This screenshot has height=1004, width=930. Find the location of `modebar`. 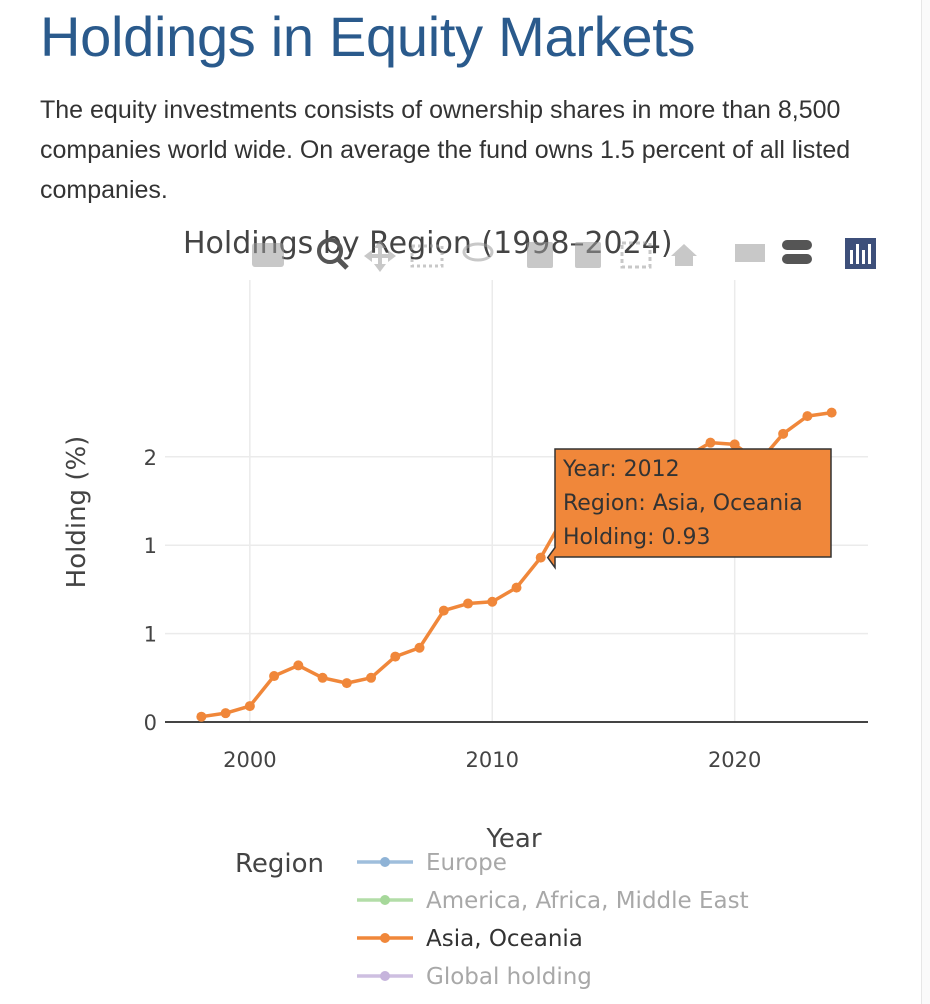

modebar is located at coordinates (564, 255).